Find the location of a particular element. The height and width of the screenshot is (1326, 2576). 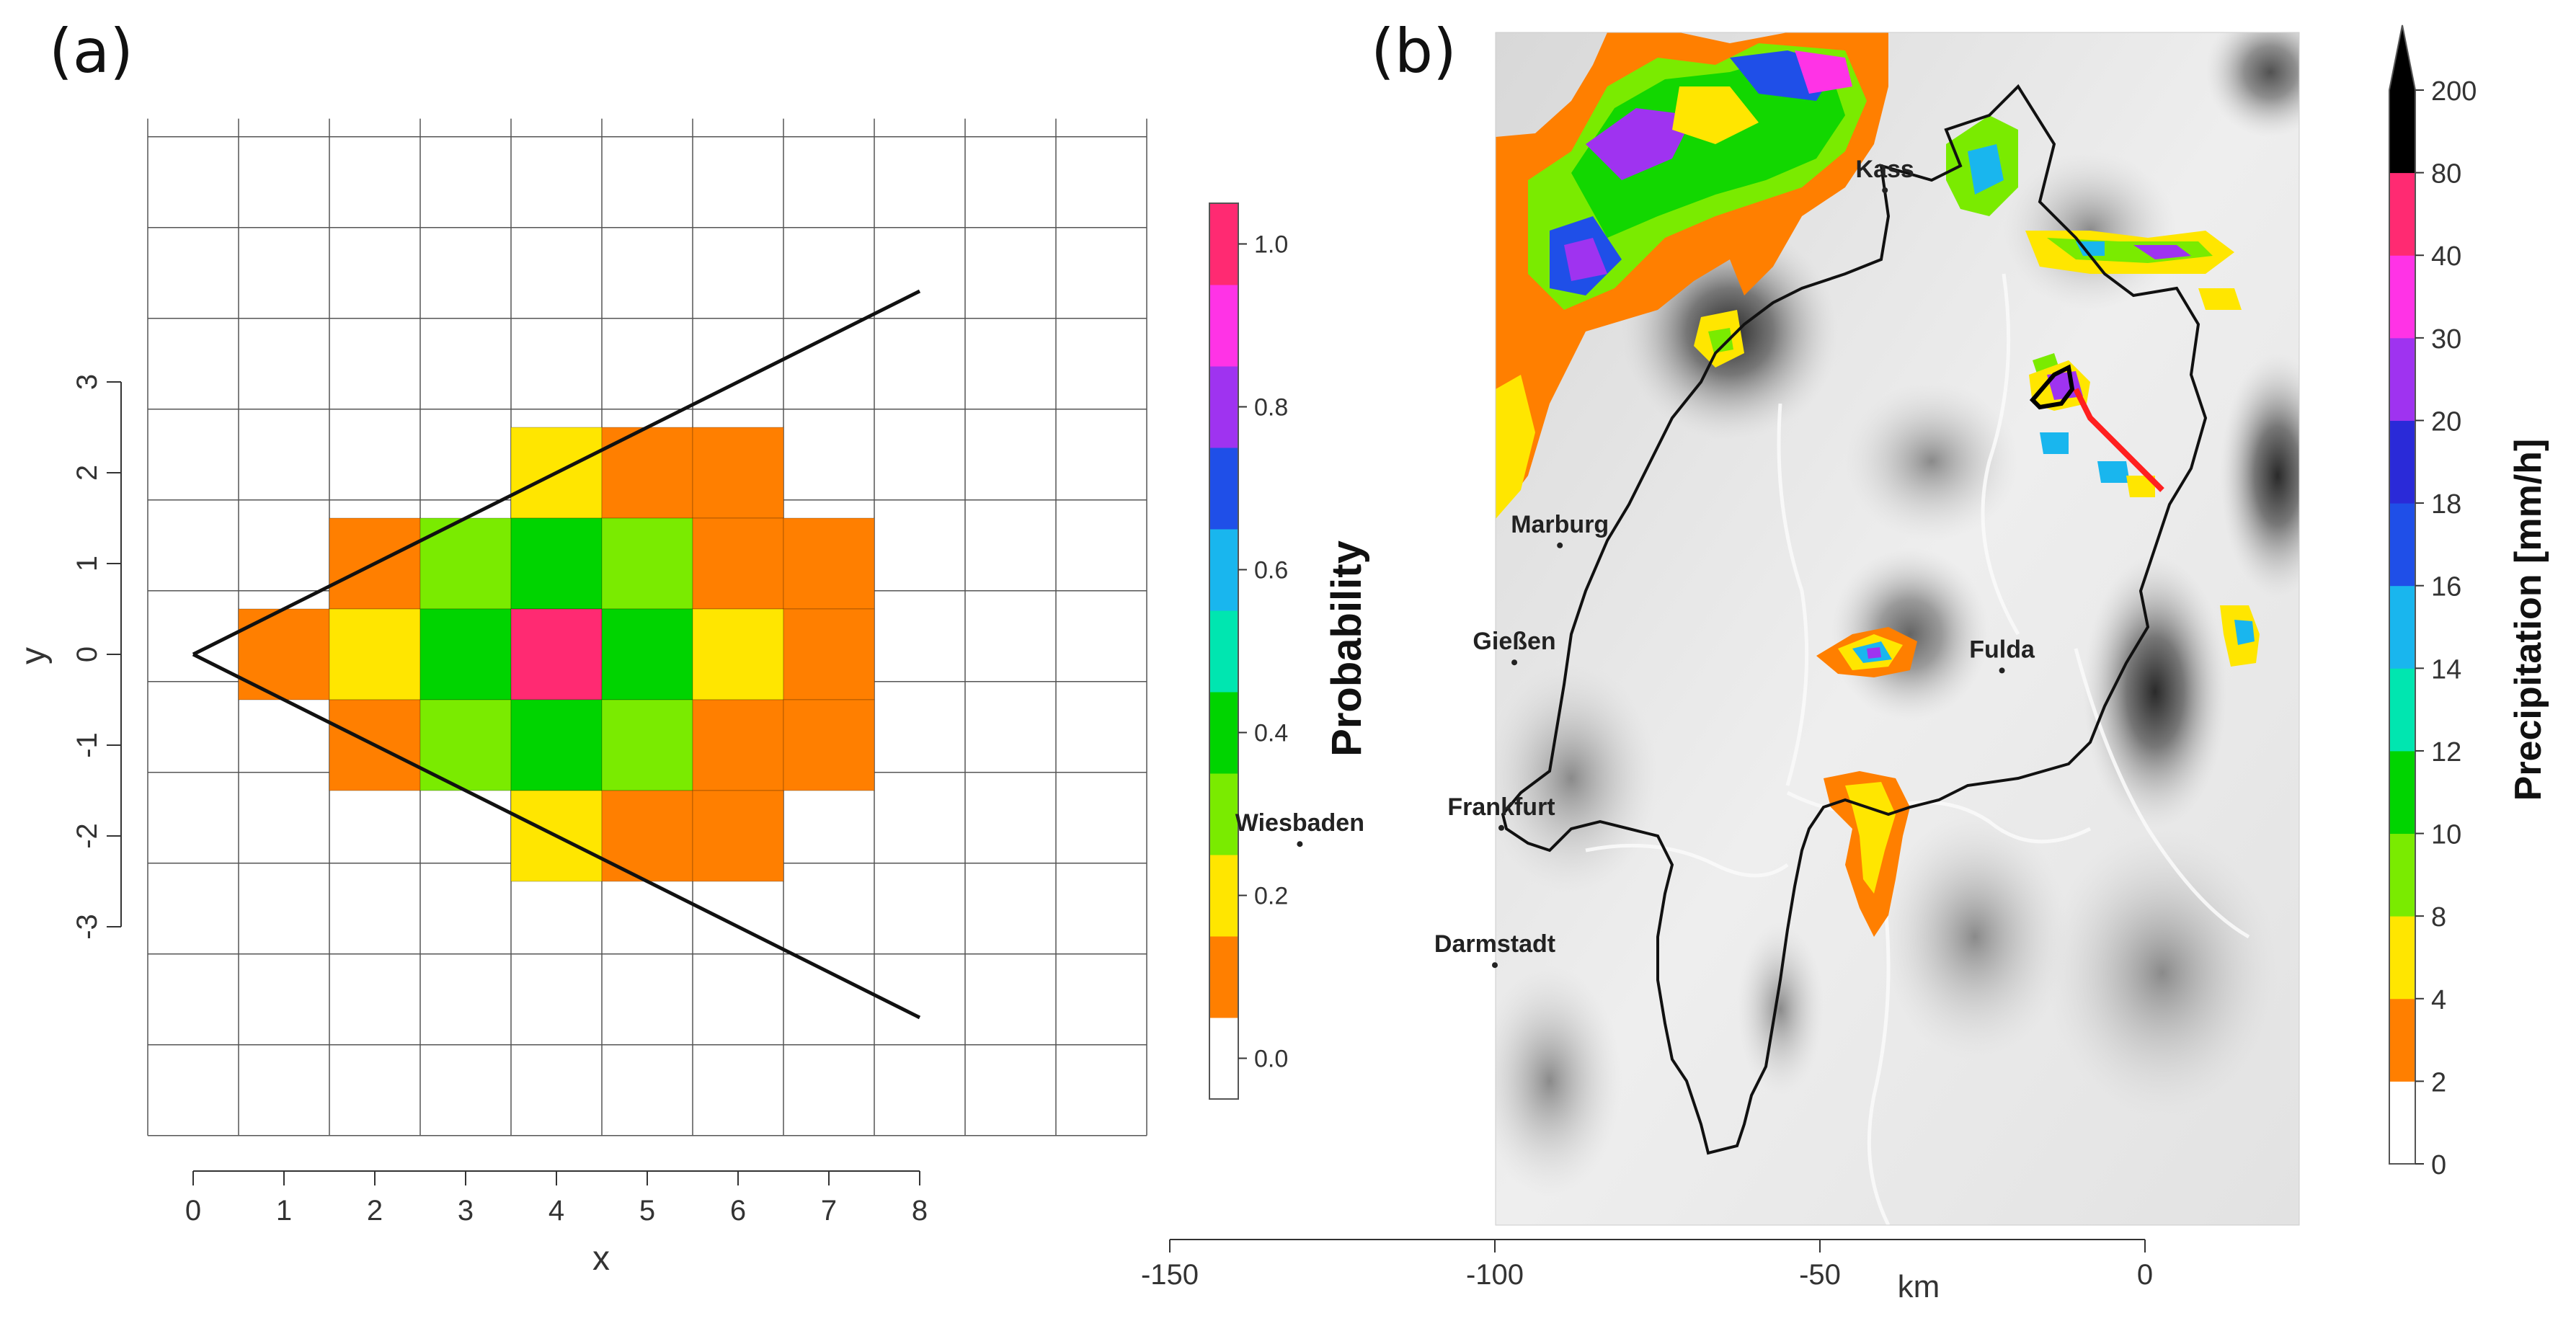

cone-line is located at coordinates (556, 473).